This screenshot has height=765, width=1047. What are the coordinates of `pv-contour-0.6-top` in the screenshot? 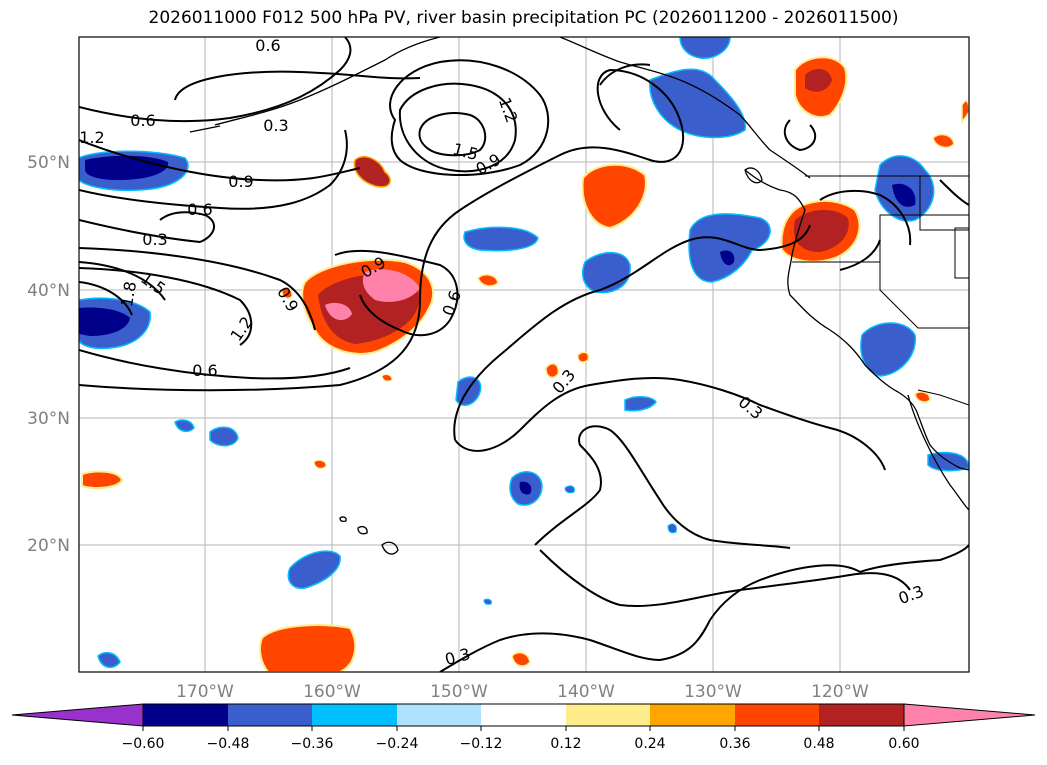 It's located at (215, 80).